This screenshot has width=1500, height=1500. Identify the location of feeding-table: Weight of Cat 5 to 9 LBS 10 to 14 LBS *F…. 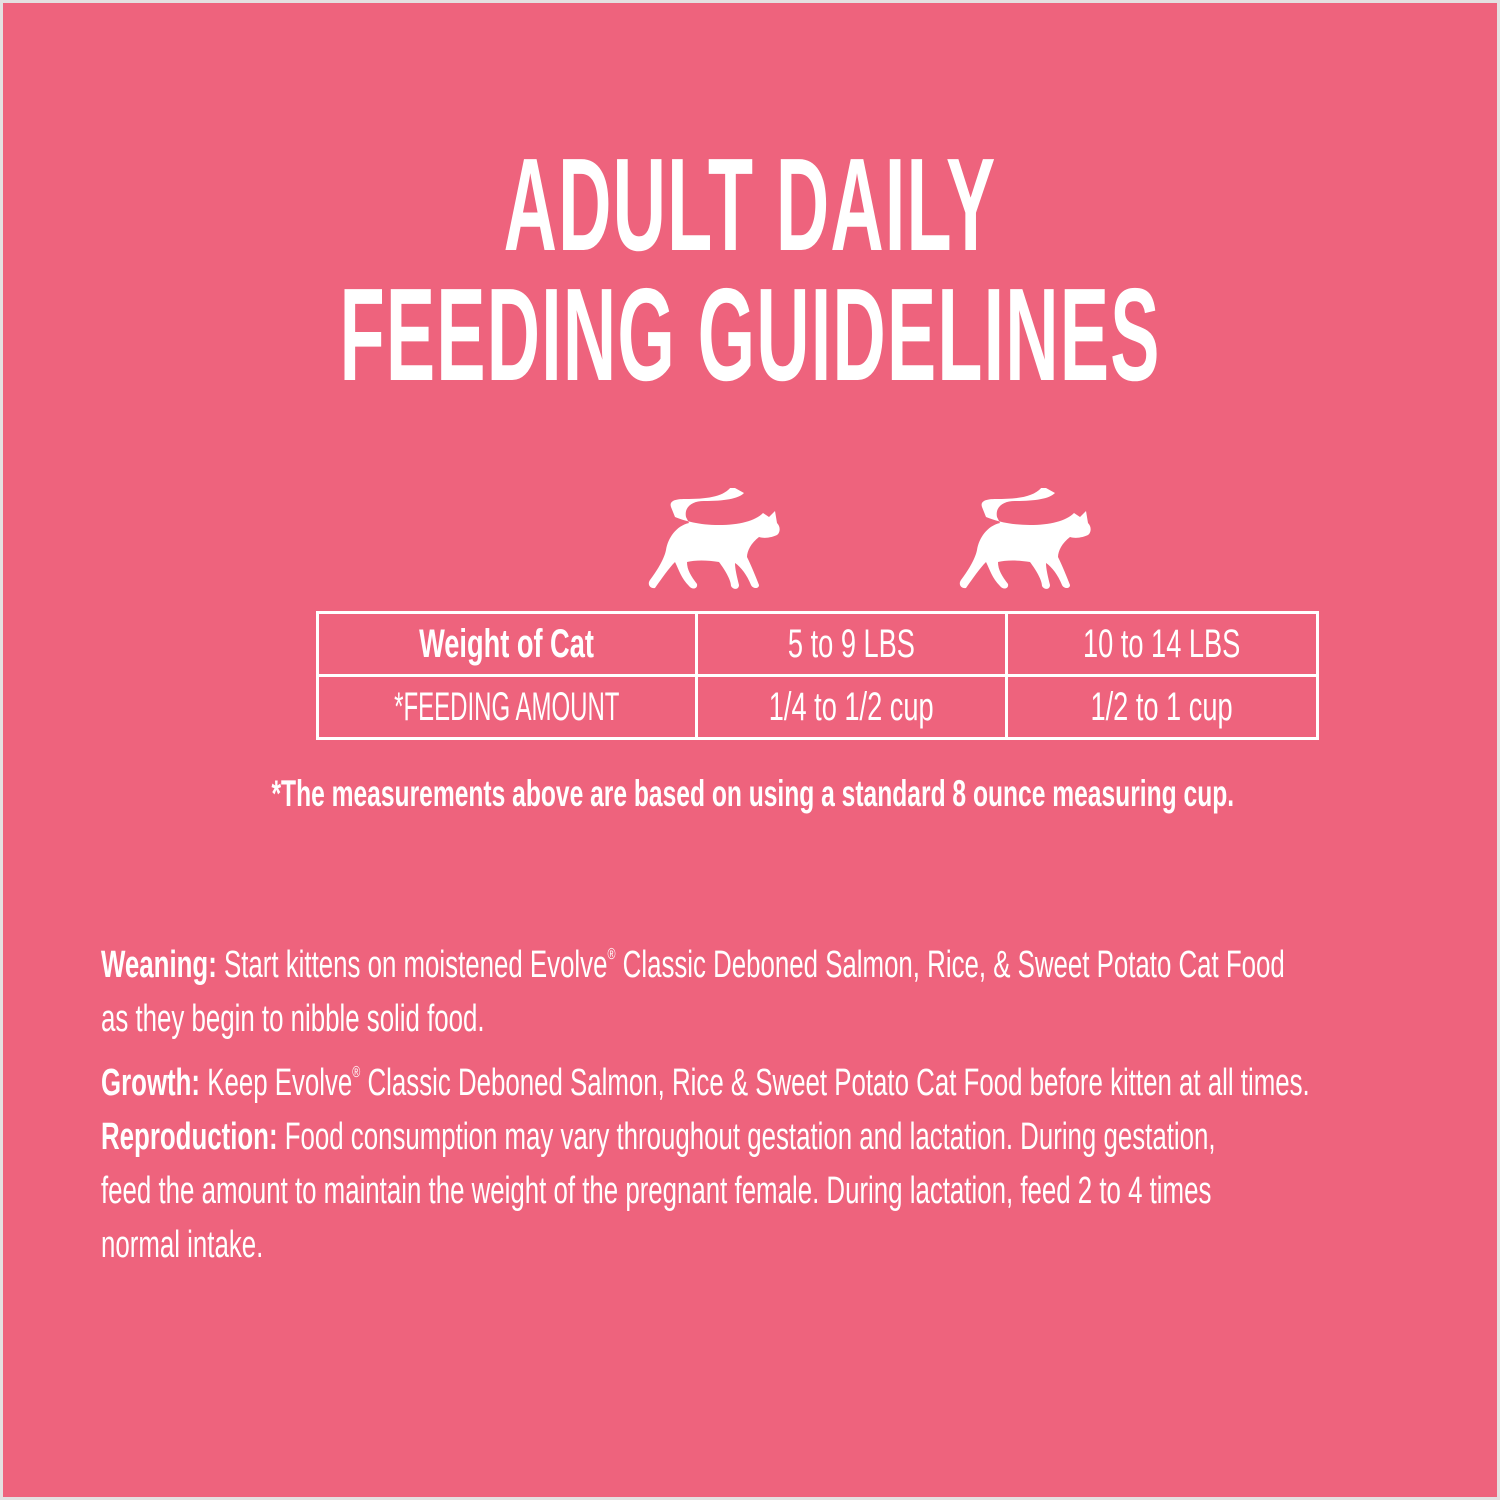
(817, 675).